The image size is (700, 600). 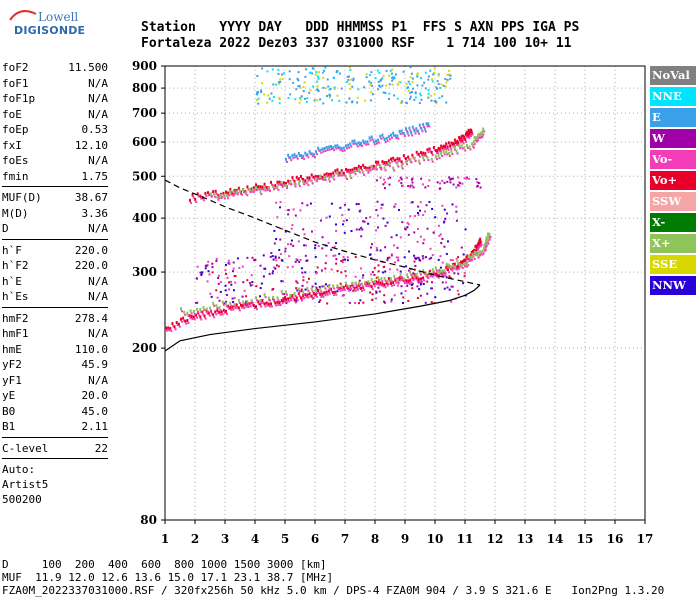 What do you see at coordinates (15, 213) in the screenshot?
I see `param-name: M(D)` at bounding box center [15, 213].